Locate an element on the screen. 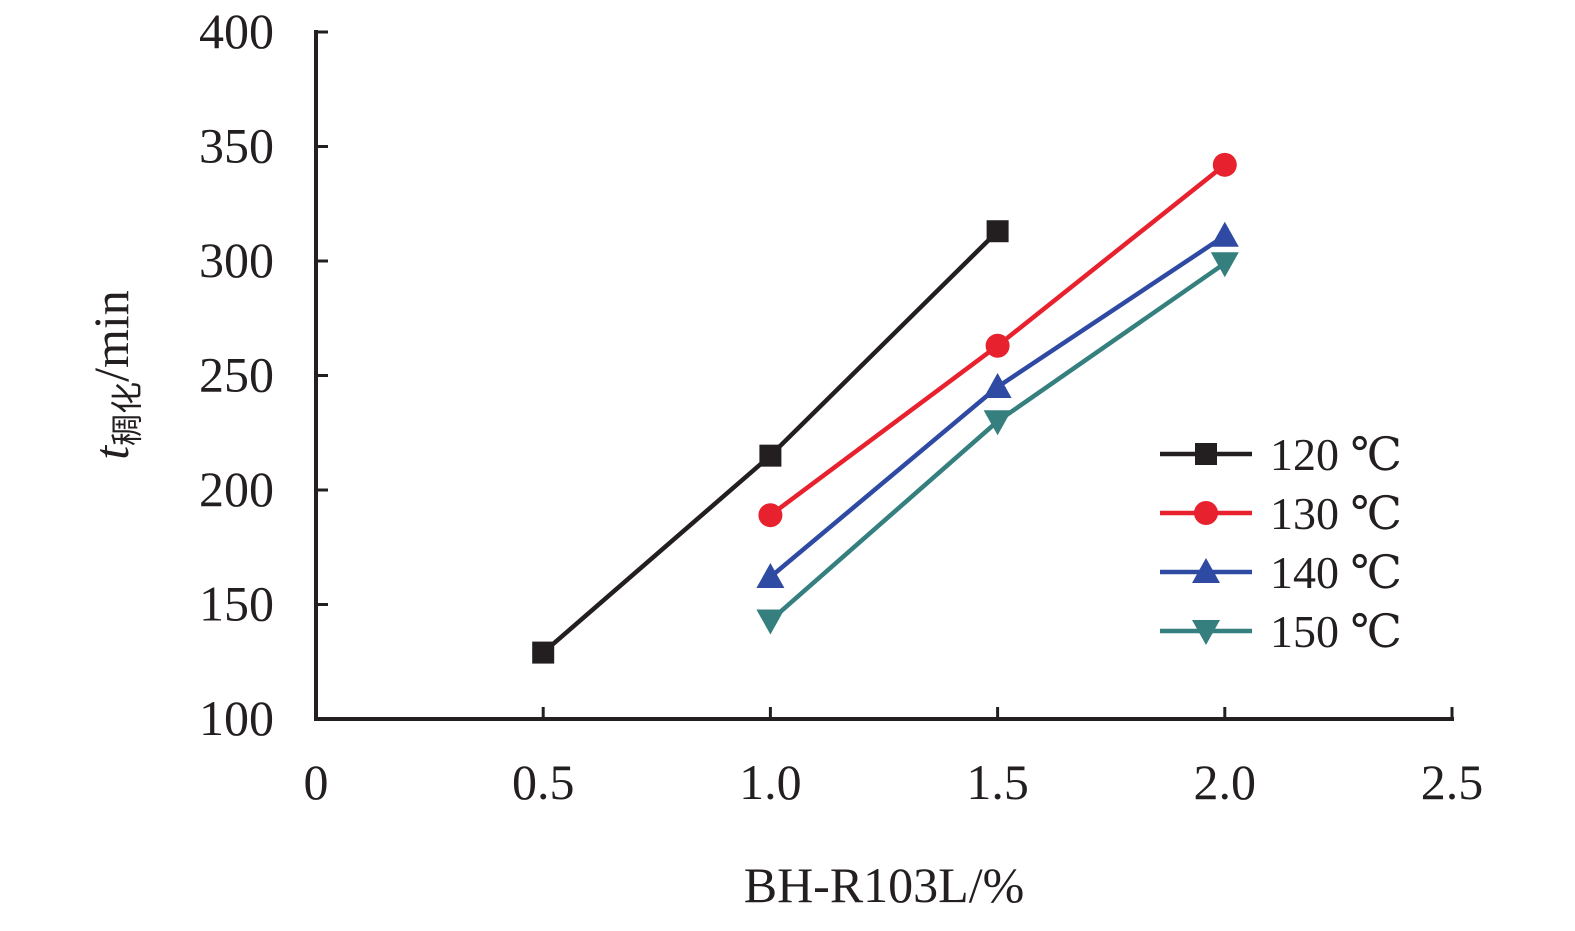  y-tick-label: 400 is located at coordinates (236, 31).